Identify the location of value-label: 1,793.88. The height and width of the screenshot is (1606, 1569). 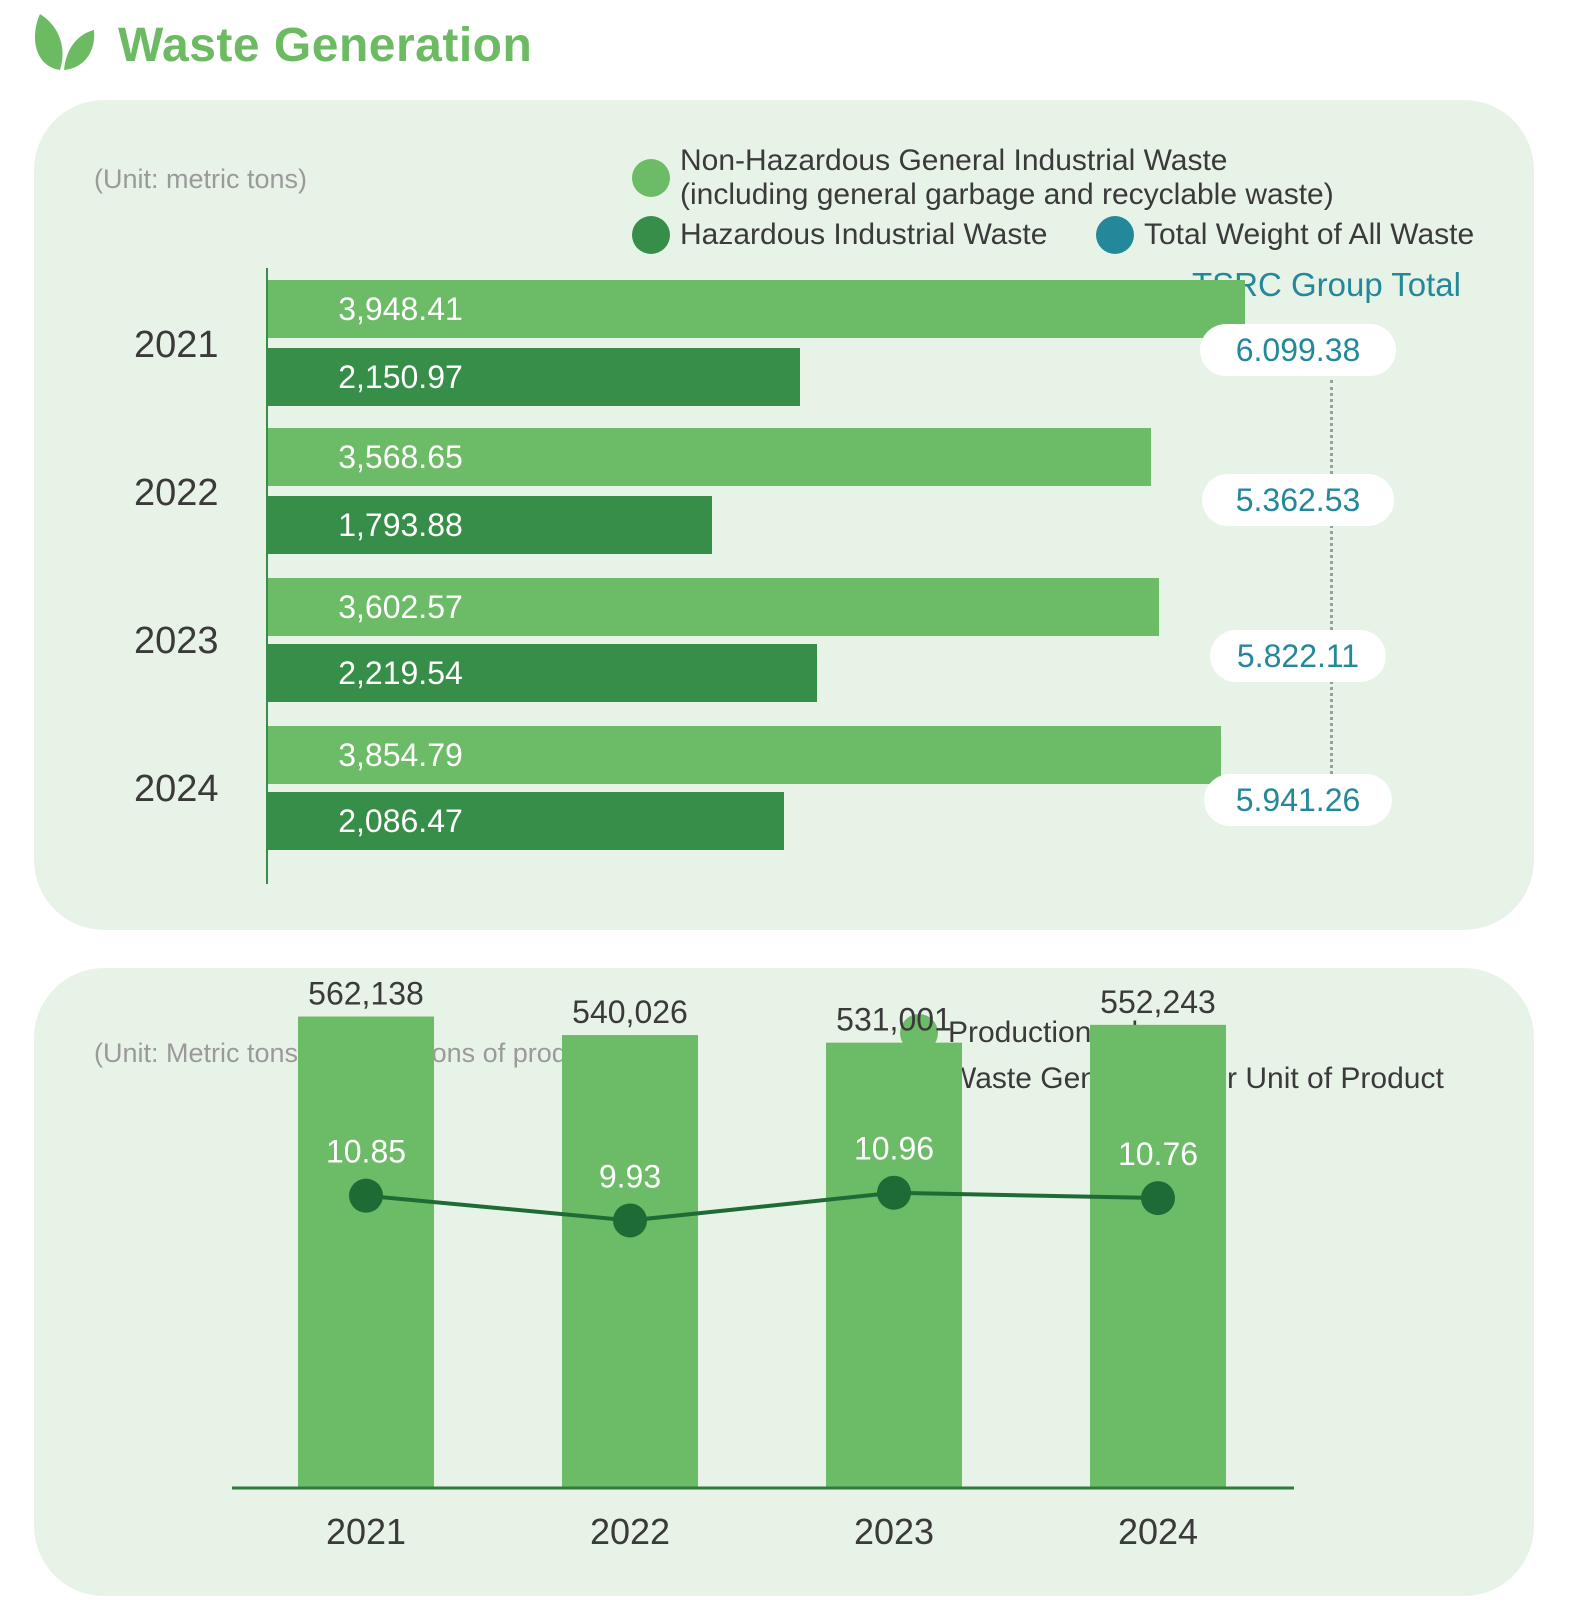
(400, 524).